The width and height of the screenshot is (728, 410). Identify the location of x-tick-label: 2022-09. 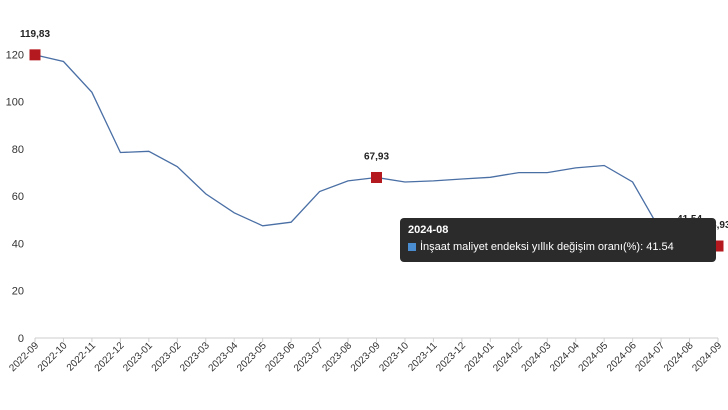
(24, 357).